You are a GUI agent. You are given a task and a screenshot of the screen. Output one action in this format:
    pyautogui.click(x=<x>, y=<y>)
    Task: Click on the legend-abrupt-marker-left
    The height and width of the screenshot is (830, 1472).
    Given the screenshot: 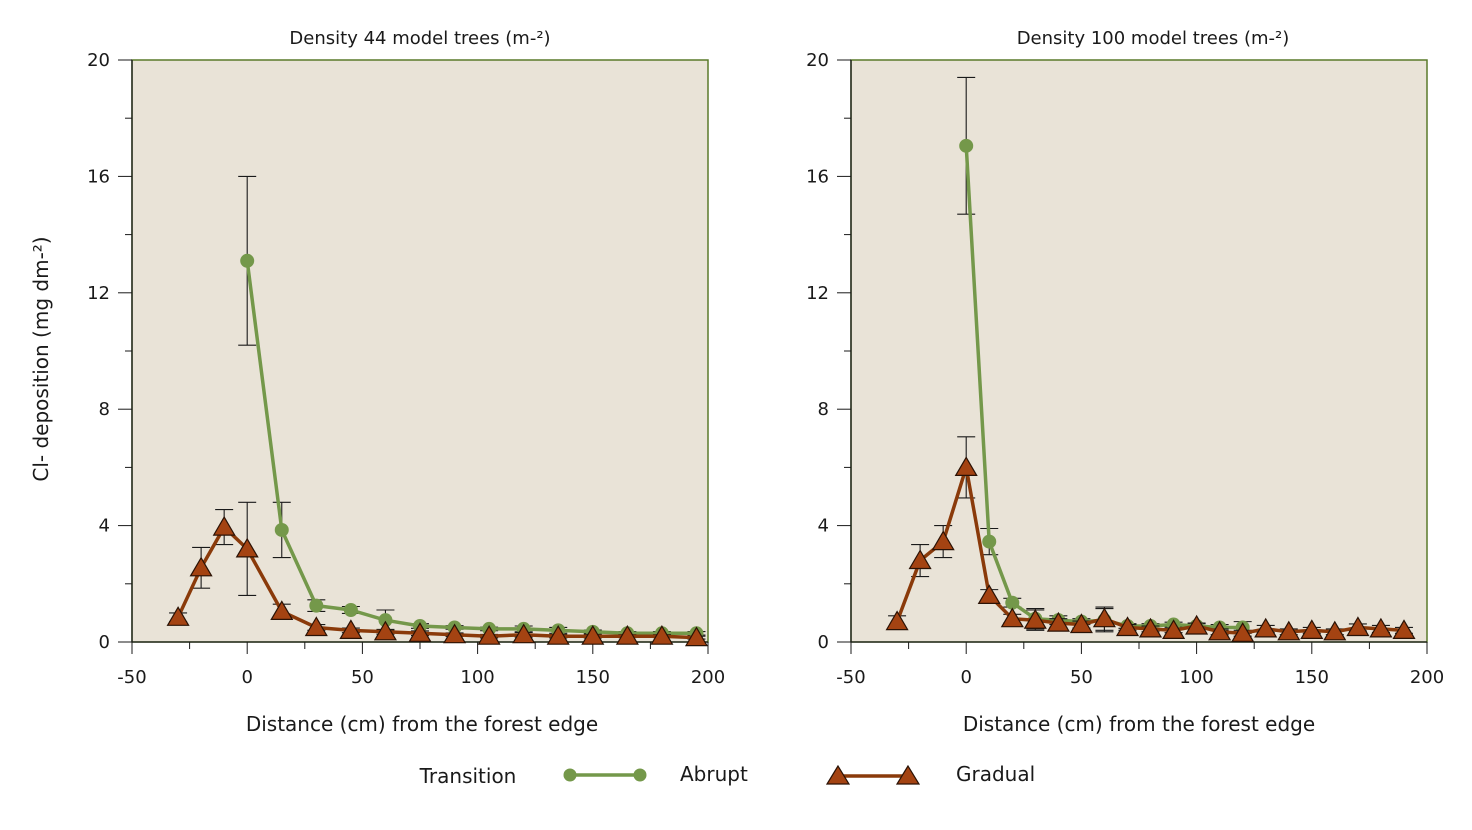 What is the action you would take?
    pyautogui.click(x=570, y=775)
    